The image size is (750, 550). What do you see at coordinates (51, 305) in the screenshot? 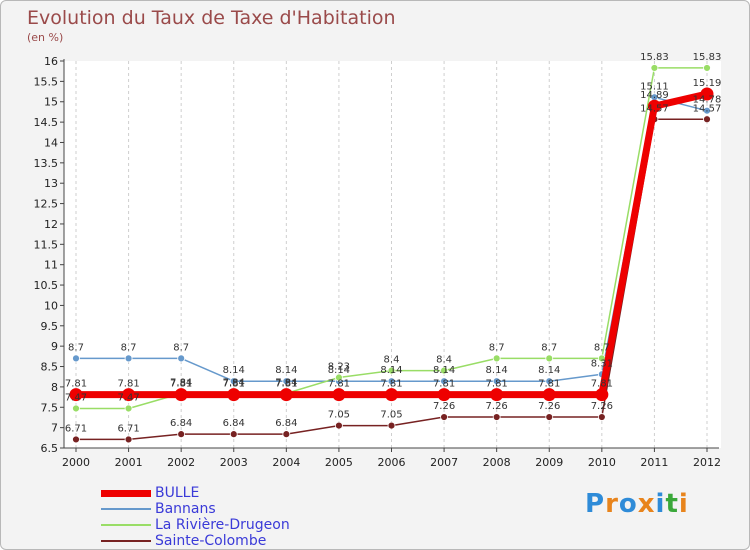
I see `y-tick-label: 10` at bounding box center [51, 305].